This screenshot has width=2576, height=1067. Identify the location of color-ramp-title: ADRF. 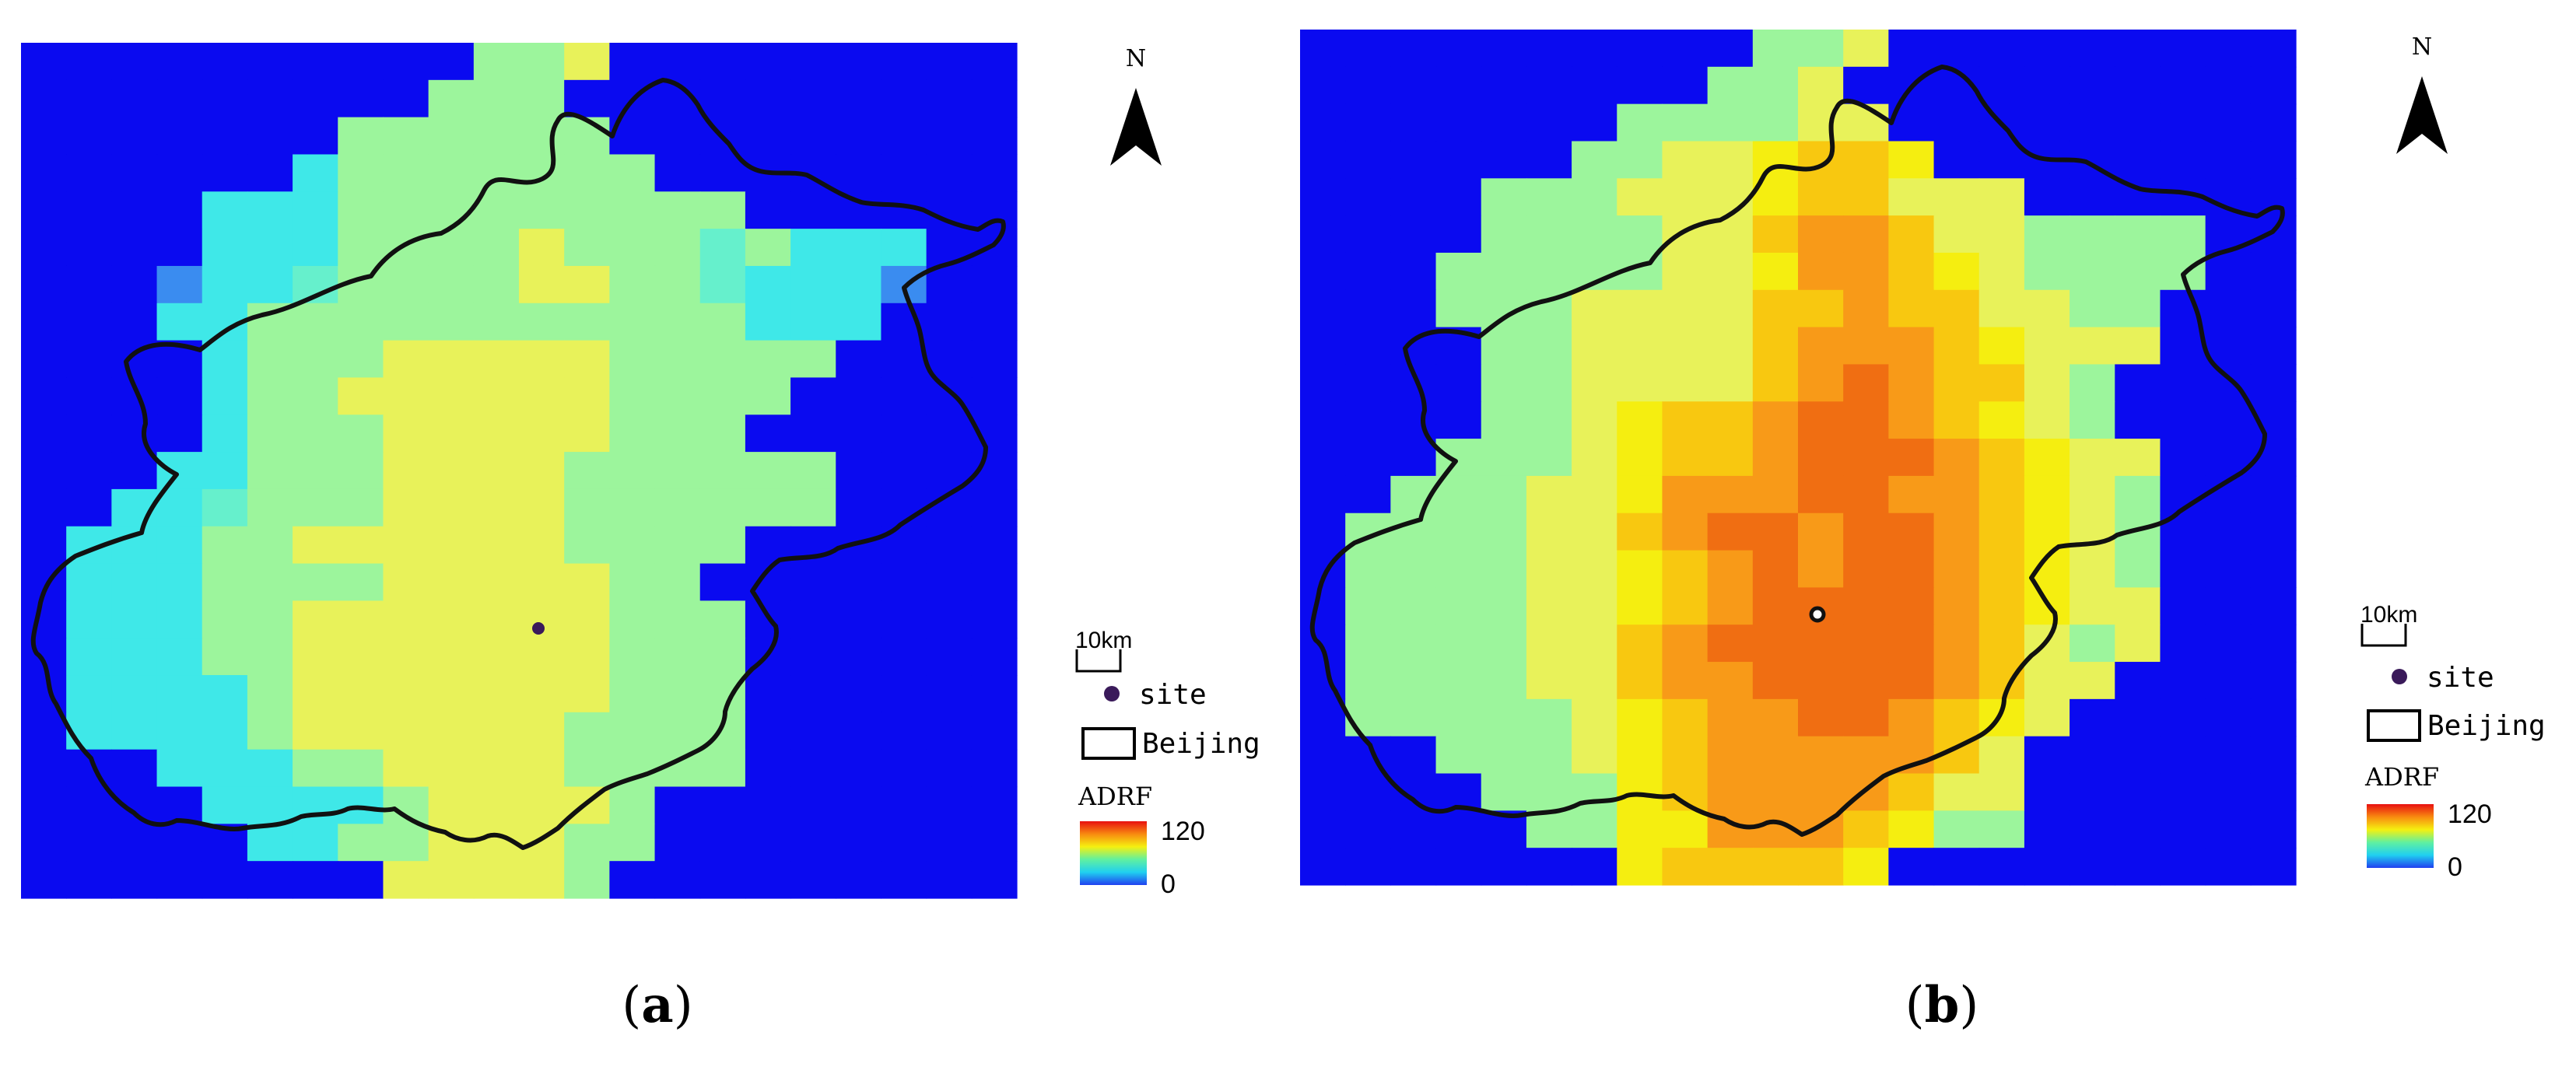
(1115, 797).